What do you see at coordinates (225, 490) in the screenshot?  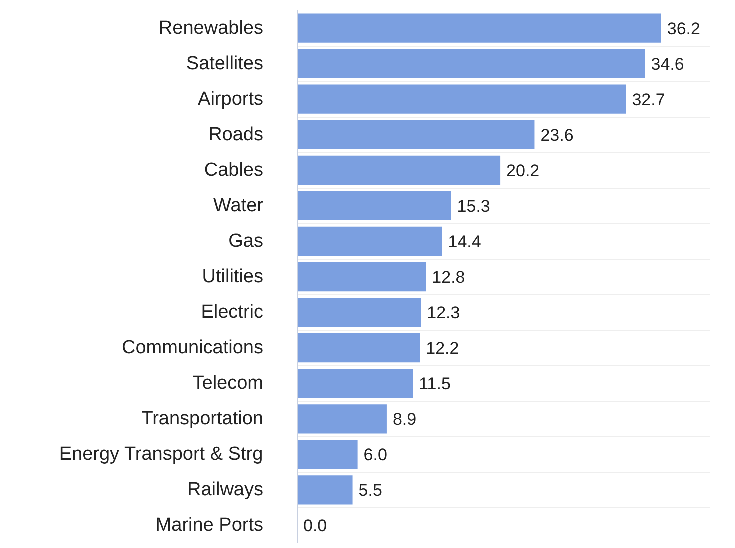 I see `y-tick-label: Railways` at bounding box center [225, 490].